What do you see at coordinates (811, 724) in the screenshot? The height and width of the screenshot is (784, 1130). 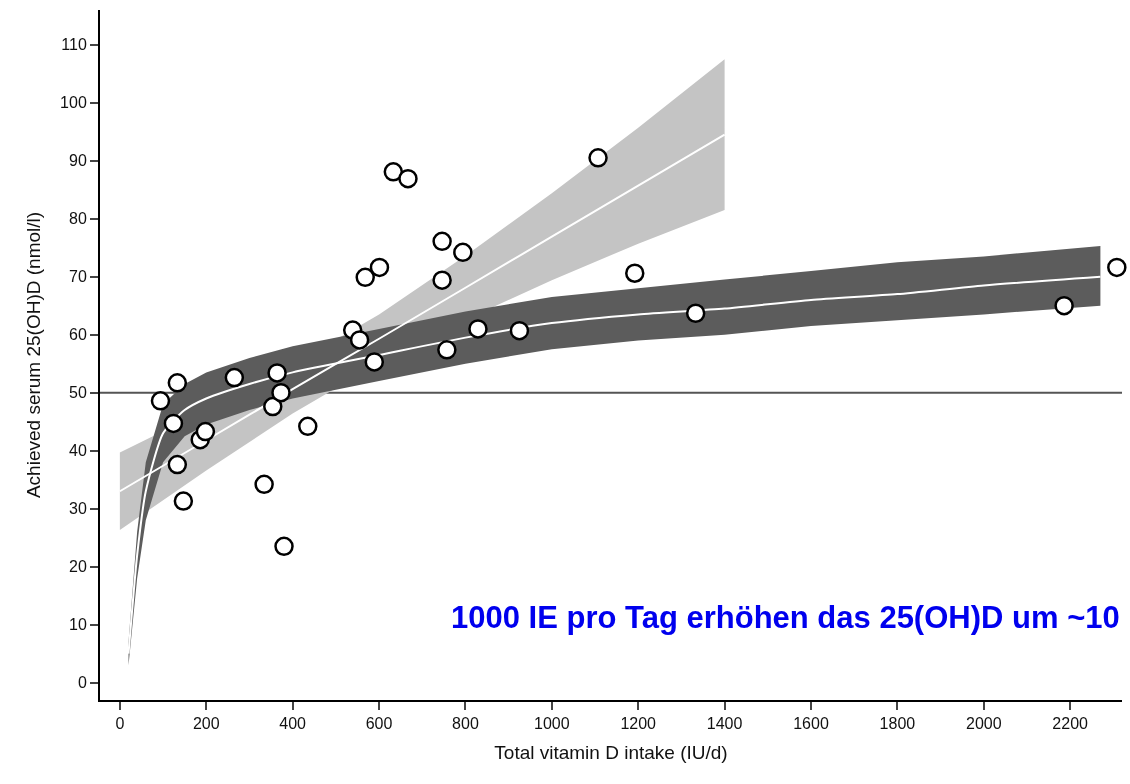 I see `x-tick-label: 1600` at bounding box center [811, 724].